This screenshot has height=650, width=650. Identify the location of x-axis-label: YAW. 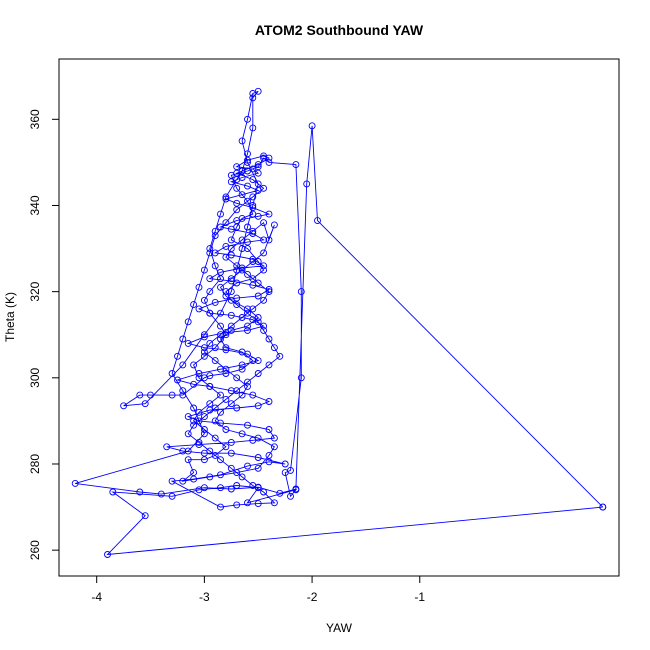
(339, 628).